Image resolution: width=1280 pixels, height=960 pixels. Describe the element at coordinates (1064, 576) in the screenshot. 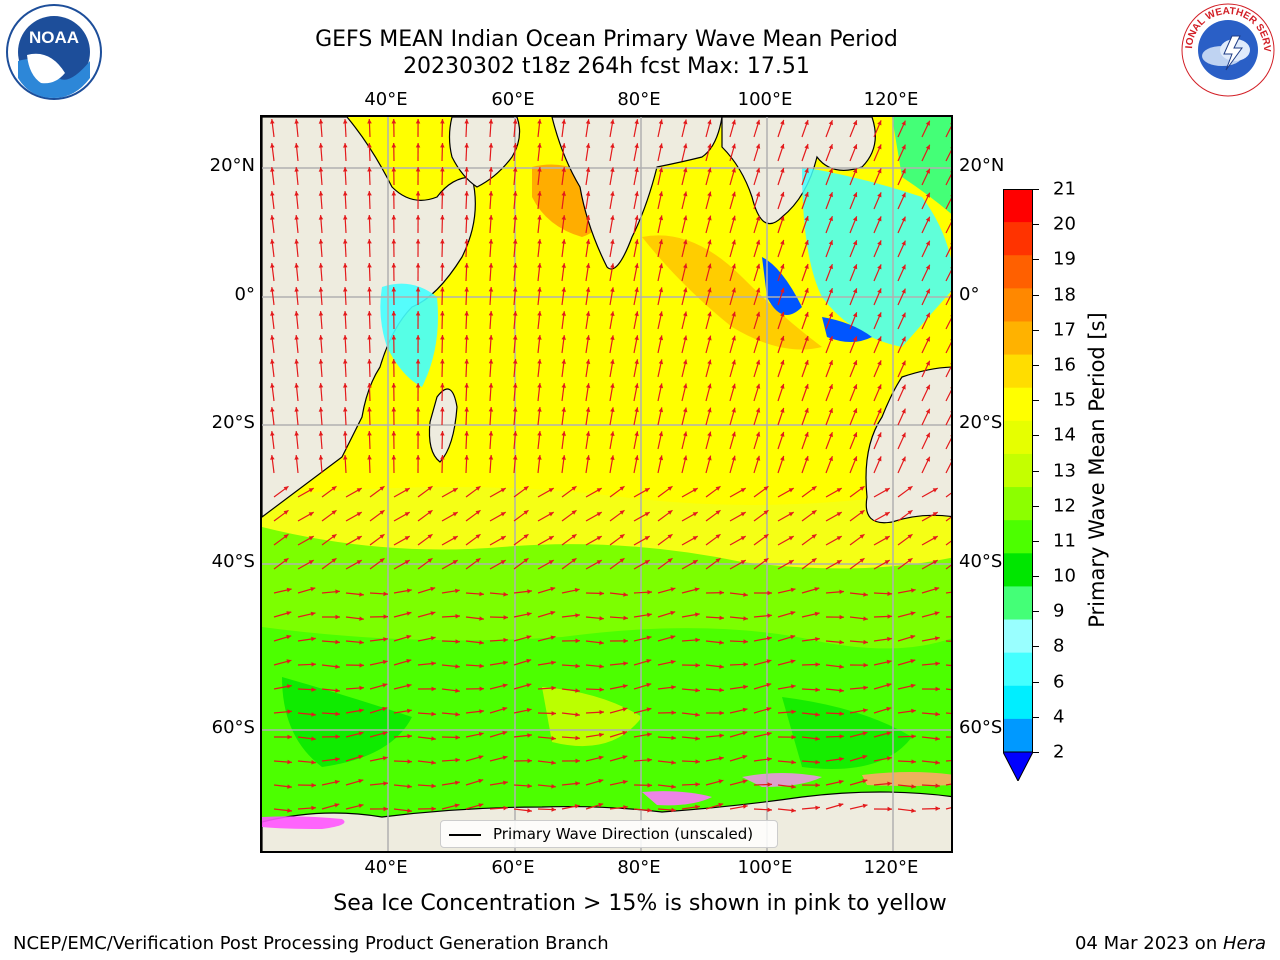

I see `colorbar-tick-label: 10` at that location.